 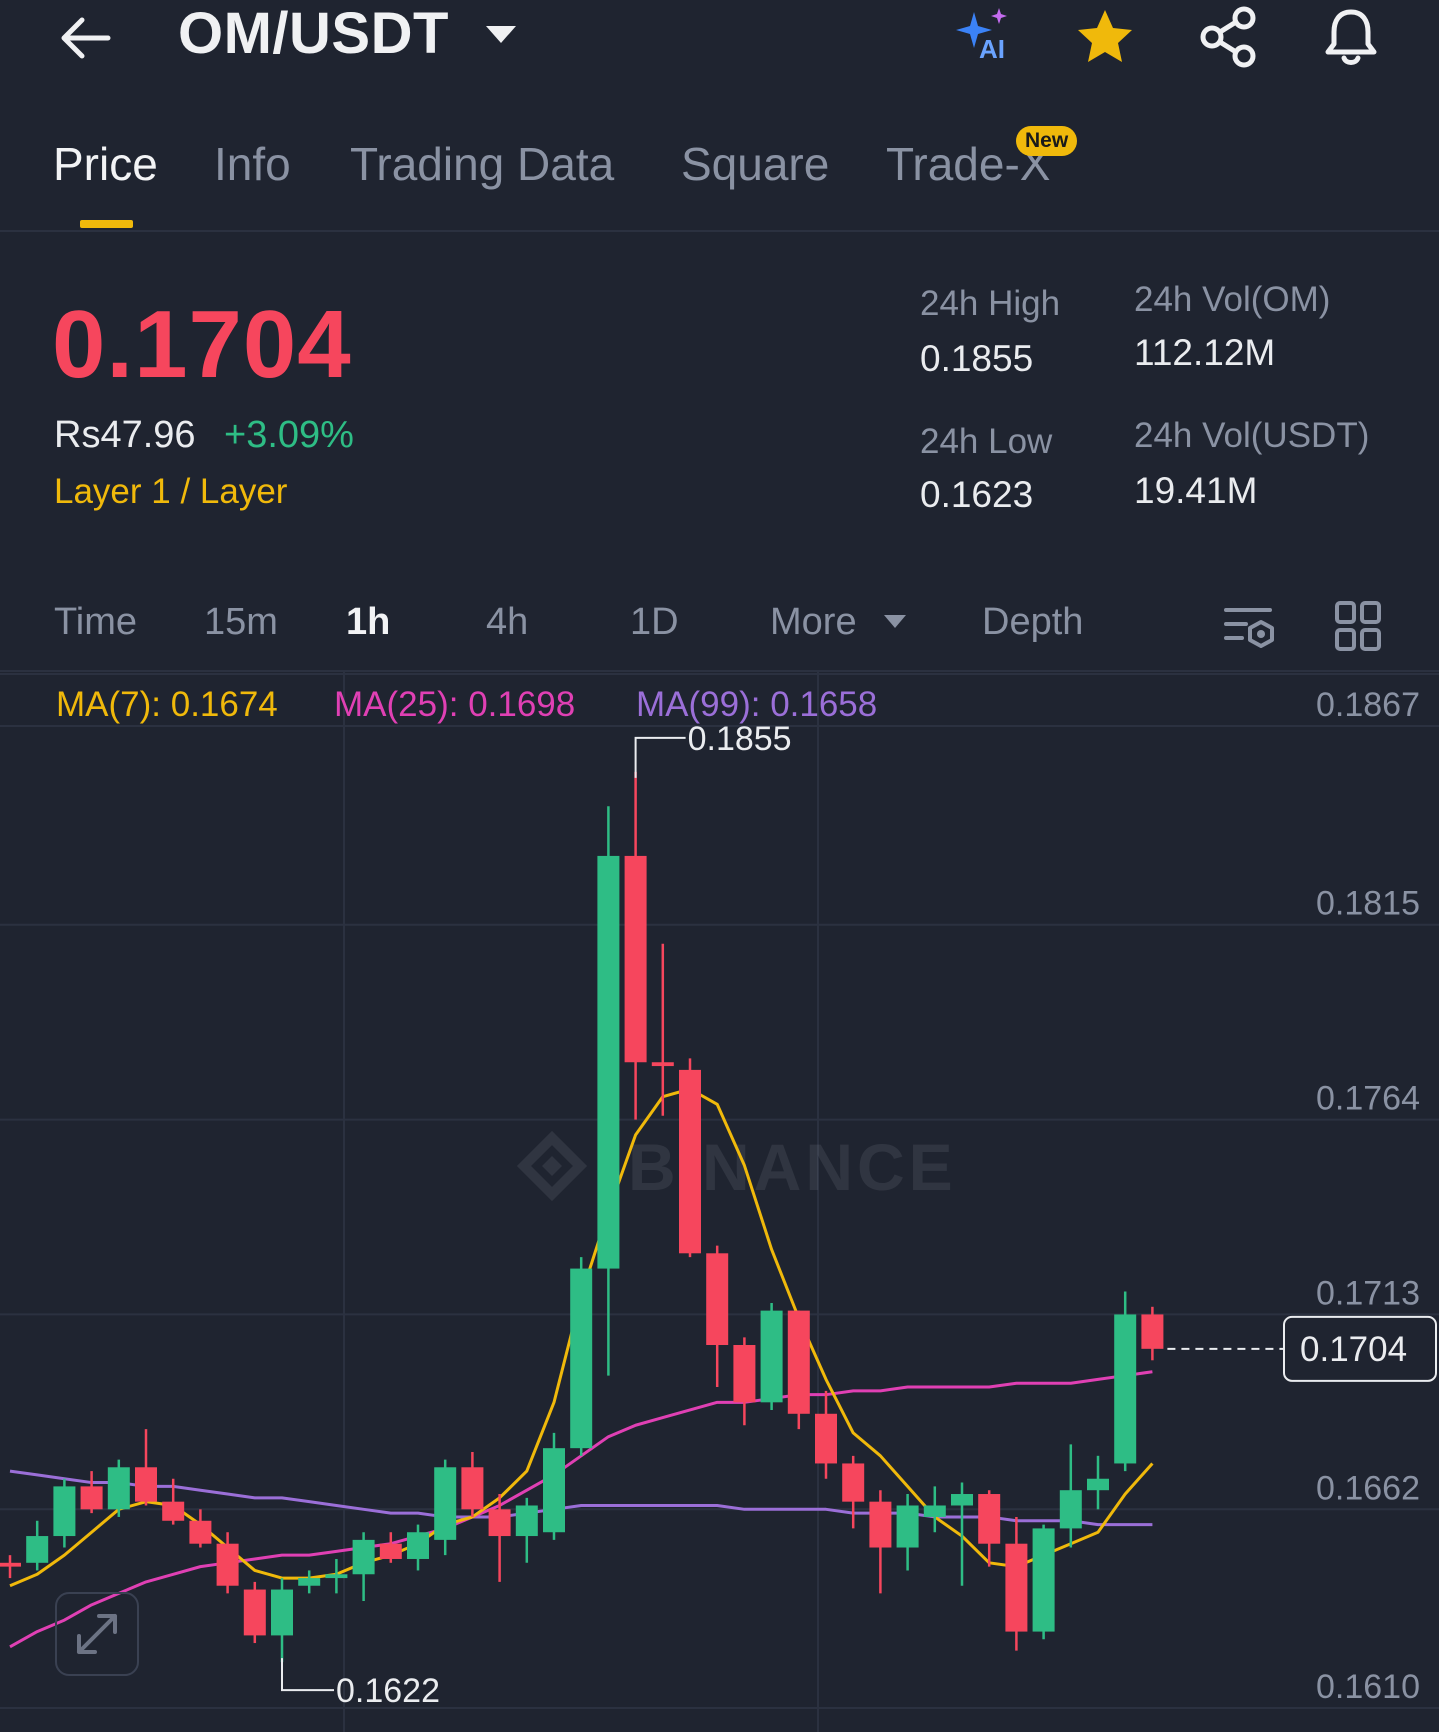 I want to click on ma25-legend: MA(25): 0.1698, so click(x=455, y=704).